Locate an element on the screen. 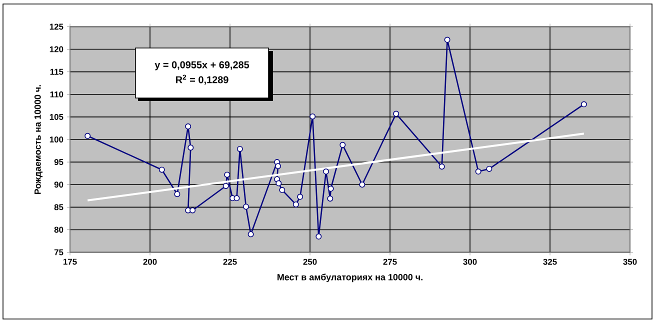 This screenshot has width=658, height=323. x-axis-title: Мест в амбулаториях на 10000 ч. is located at coordinates (350, 278).